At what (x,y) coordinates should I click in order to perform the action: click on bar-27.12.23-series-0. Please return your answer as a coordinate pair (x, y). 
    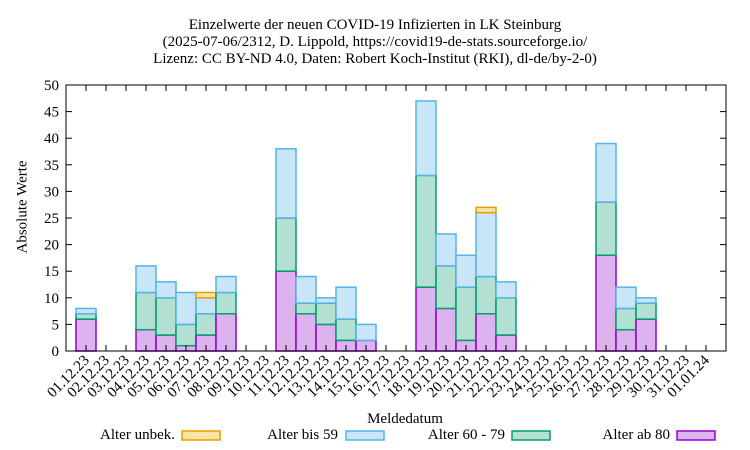
    Looking at the image, I should click on (606, 303).